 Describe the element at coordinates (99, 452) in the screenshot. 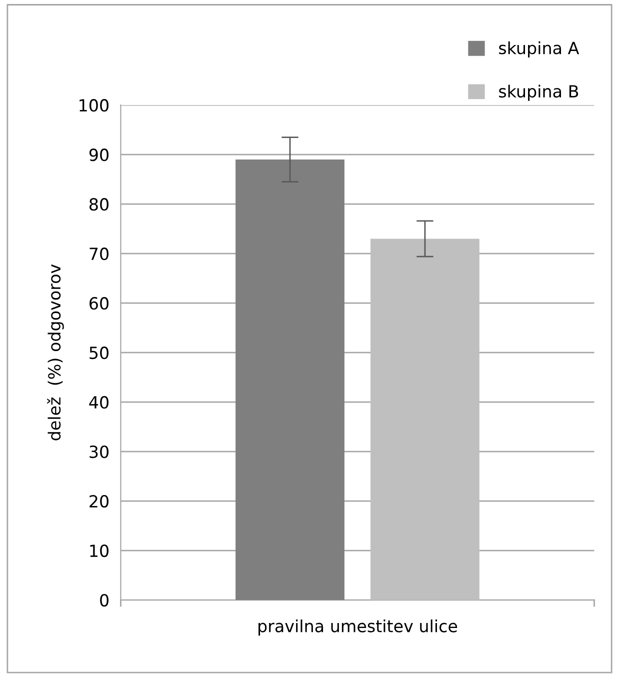

I see `y-tick-label: 30` at that location.